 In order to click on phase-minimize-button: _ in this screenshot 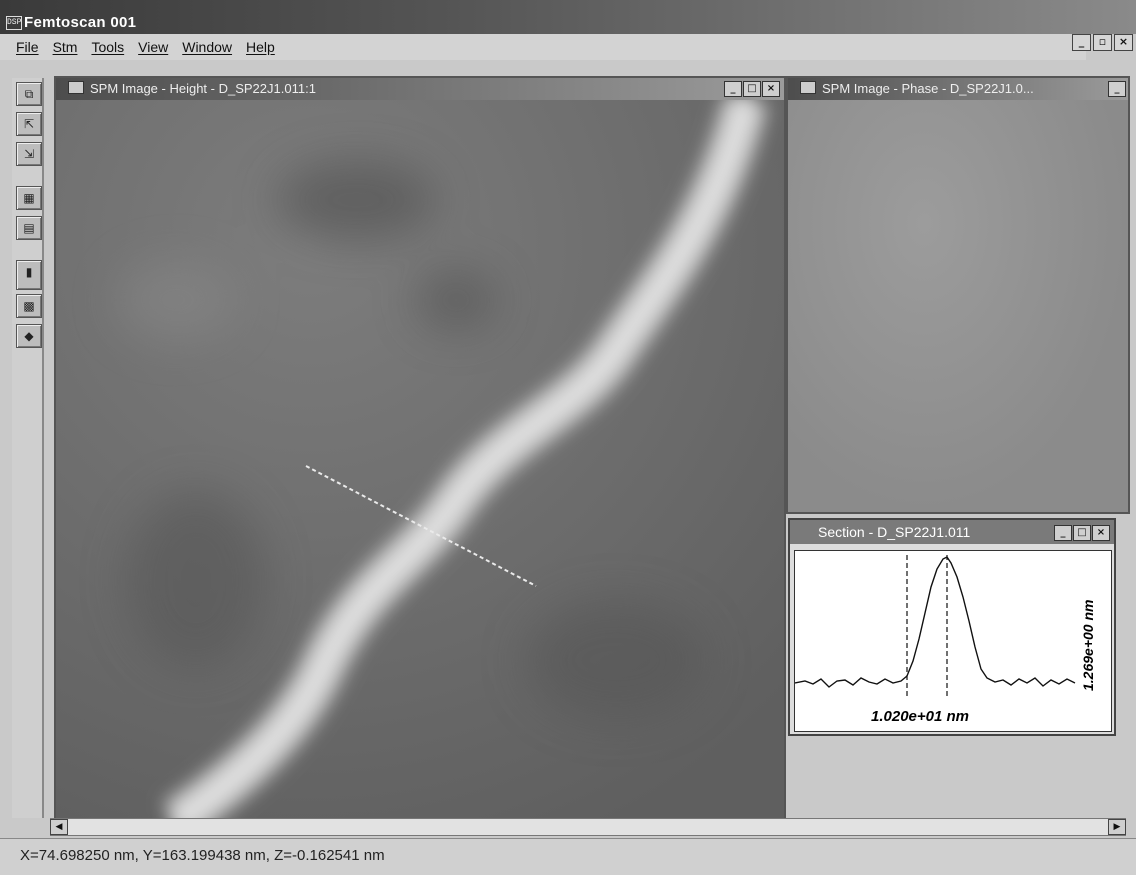, I will do `click(1117, 89)`.